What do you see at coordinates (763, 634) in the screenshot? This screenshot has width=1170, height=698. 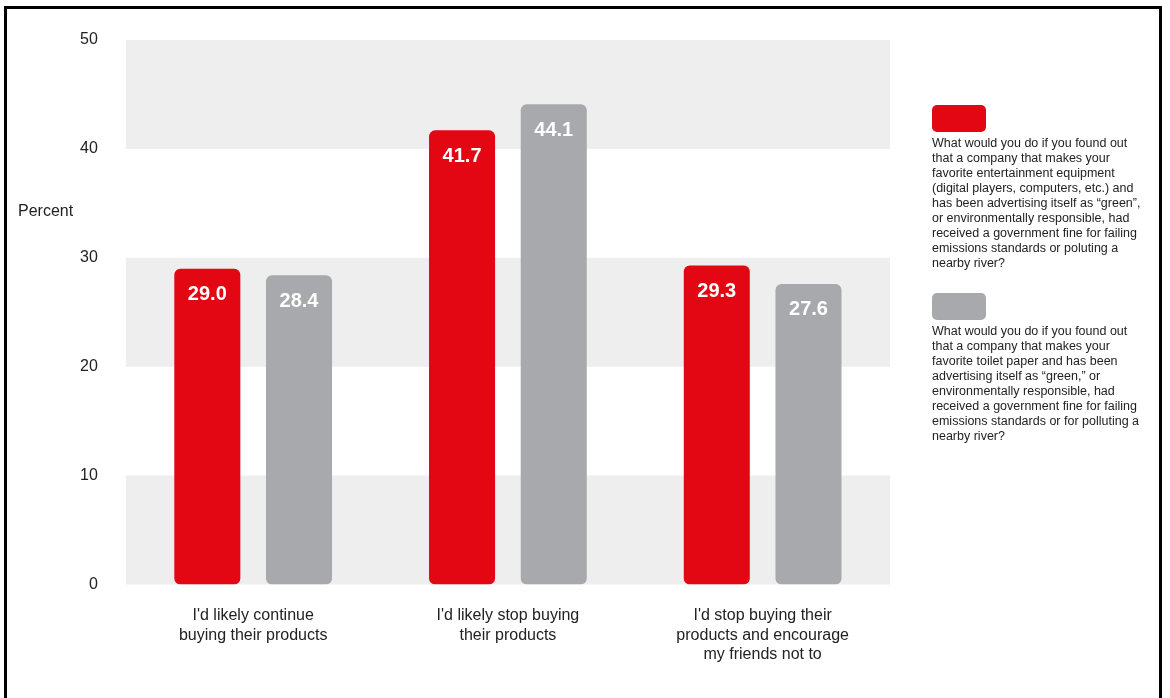 I see `x-tick-label: I'd stop buying their products and encourage my friends not to` at bounding box center [763, 634].